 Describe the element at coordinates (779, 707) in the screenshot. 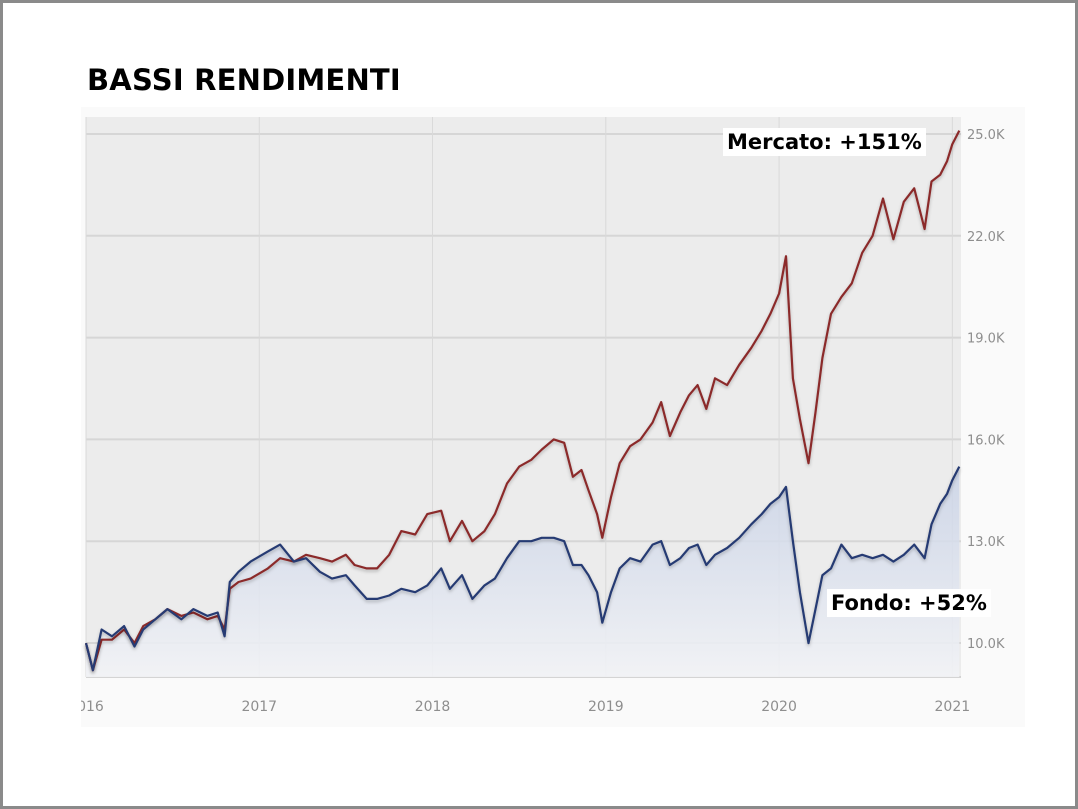

I see `x-tick-label: 2020` at that location.